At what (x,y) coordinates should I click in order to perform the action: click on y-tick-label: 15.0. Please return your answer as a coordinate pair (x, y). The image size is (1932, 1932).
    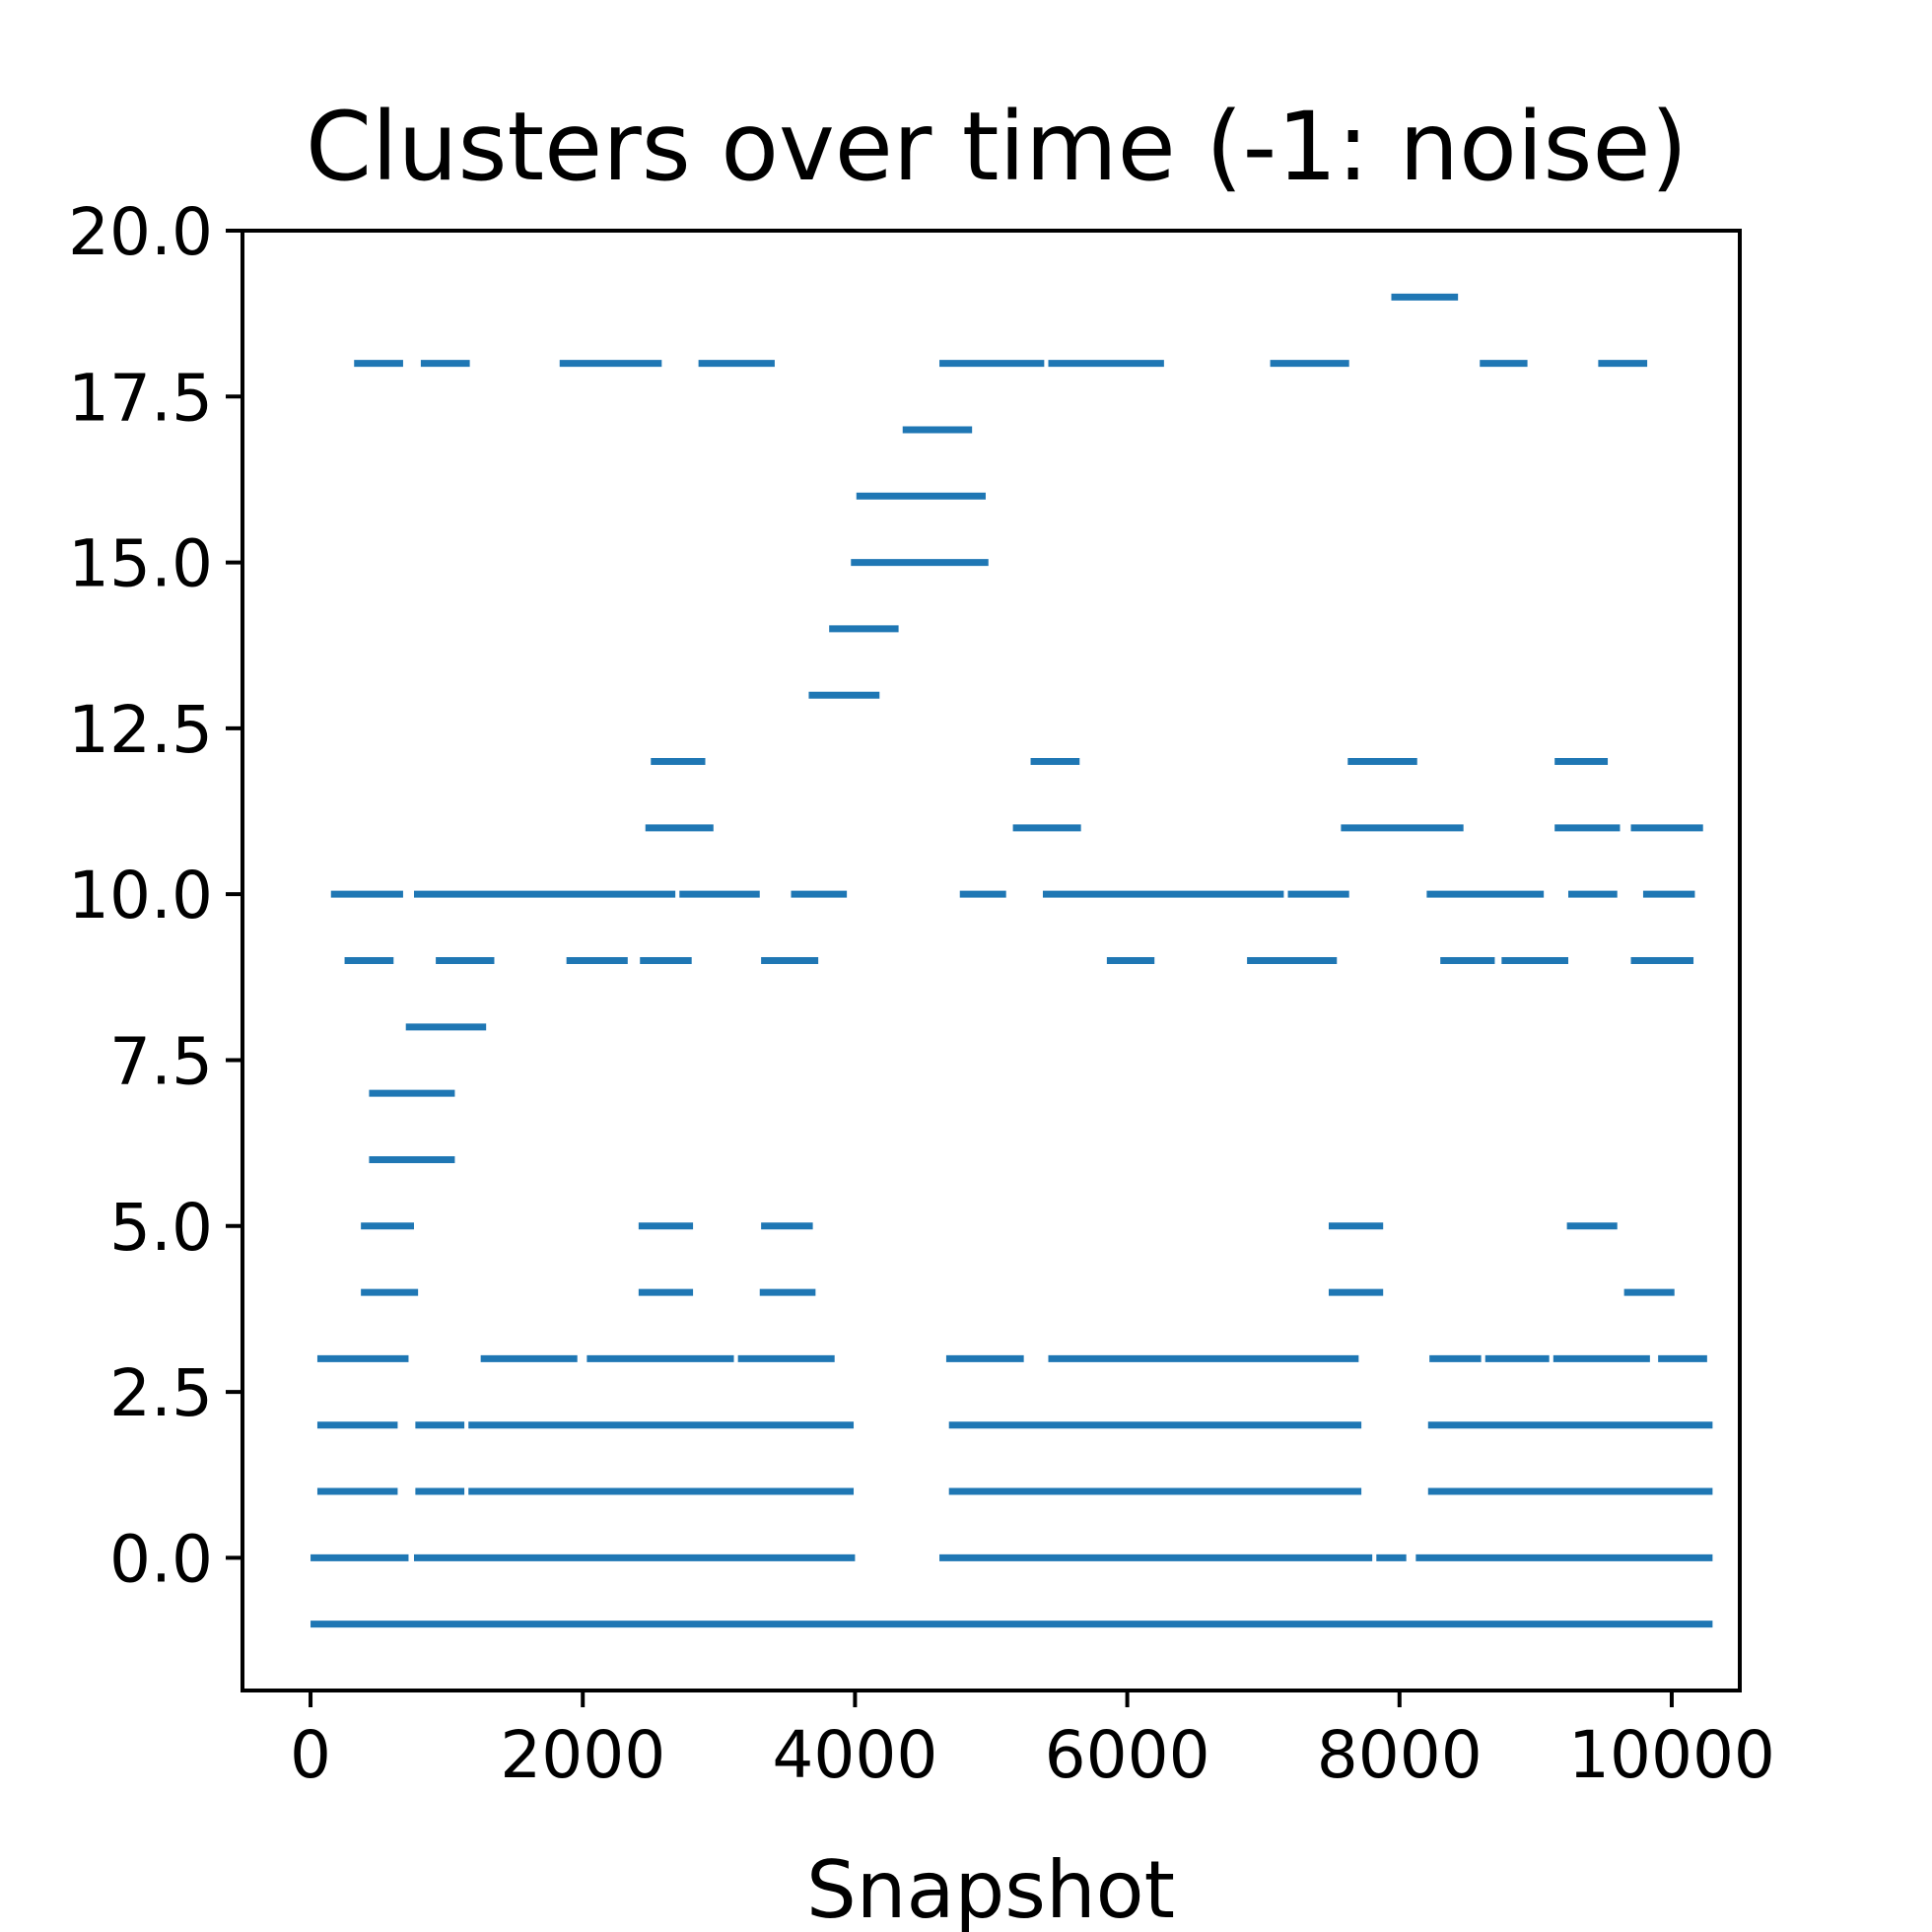
    Looking at the image, I should click on (140, 564).